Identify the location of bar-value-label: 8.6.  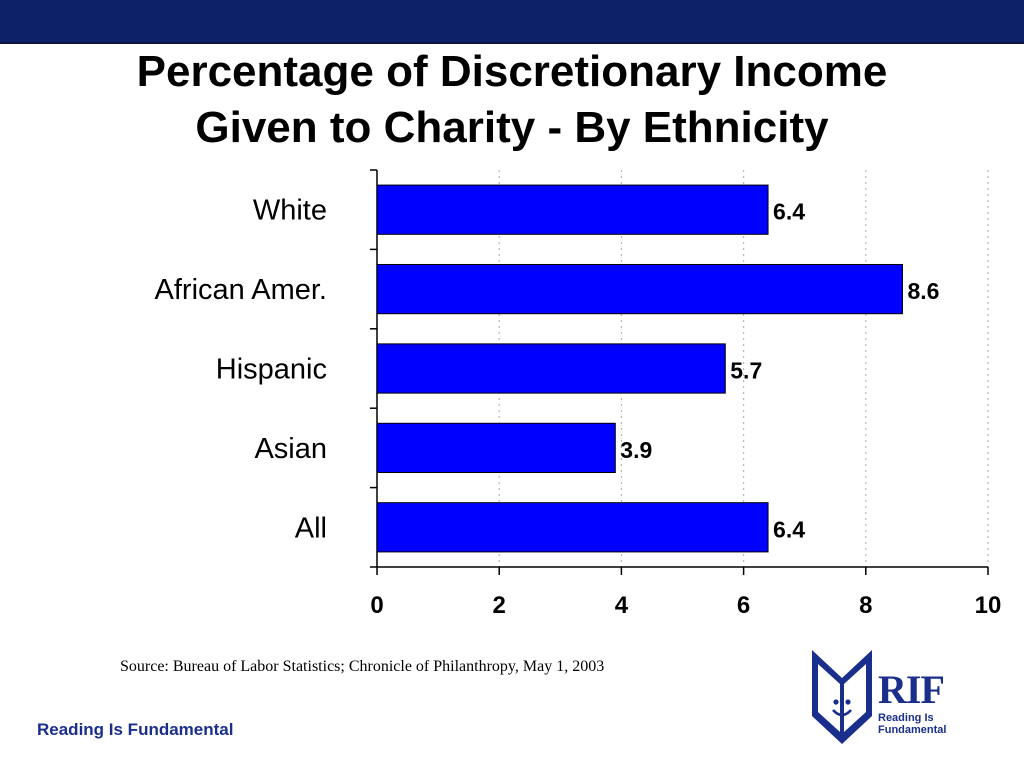
(923, 291).